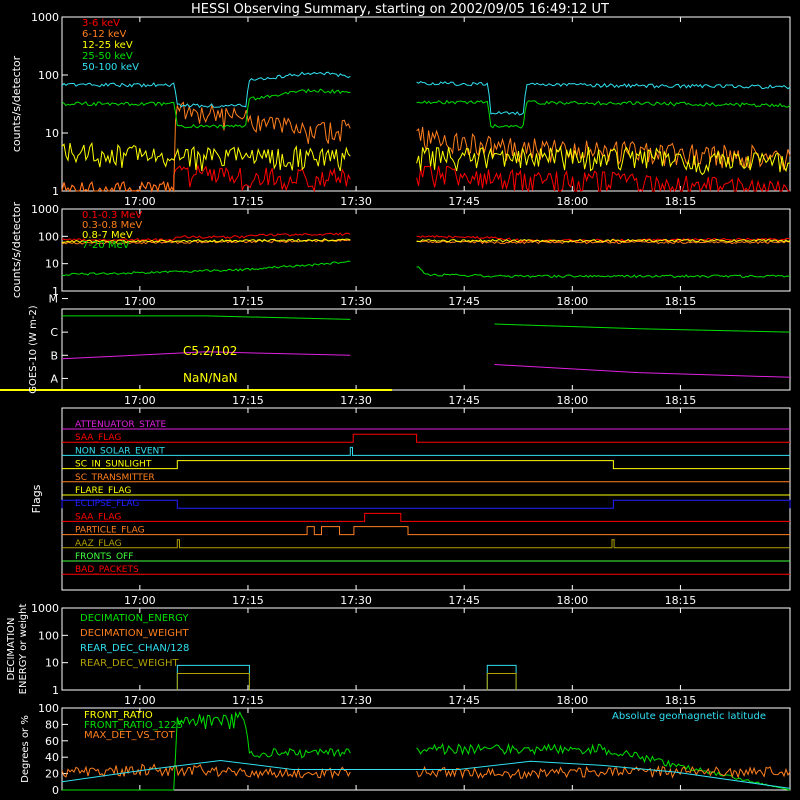 The height and width of the screenshot is (800, 800). I want to click on high-energy-ylabel: counts/s/detector, so click(16, 249).